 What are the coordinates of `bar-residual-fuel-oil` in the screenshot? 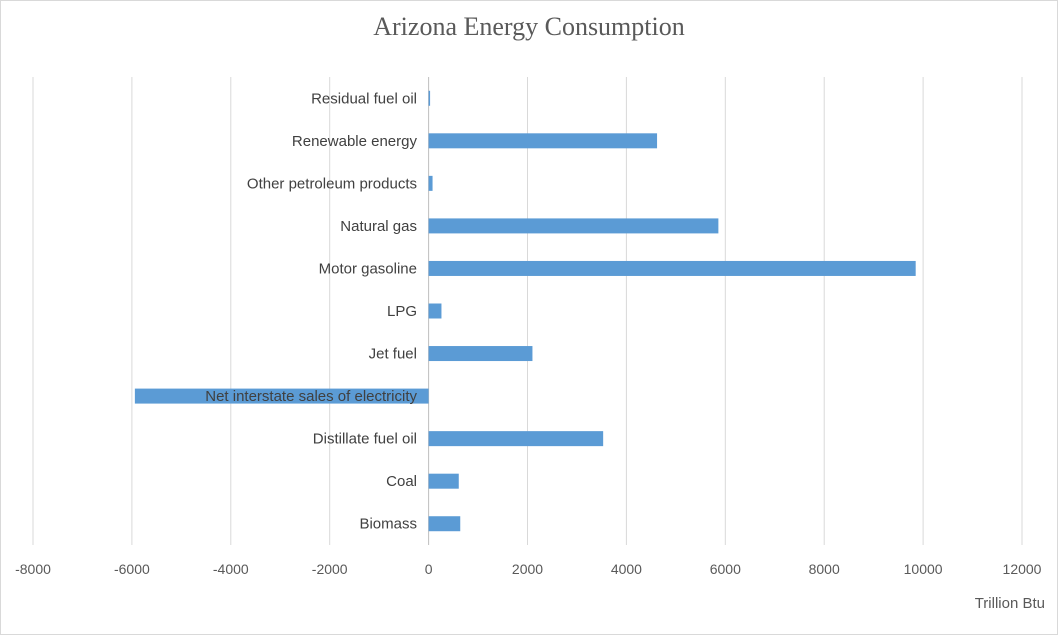 It's located at (429, 98).